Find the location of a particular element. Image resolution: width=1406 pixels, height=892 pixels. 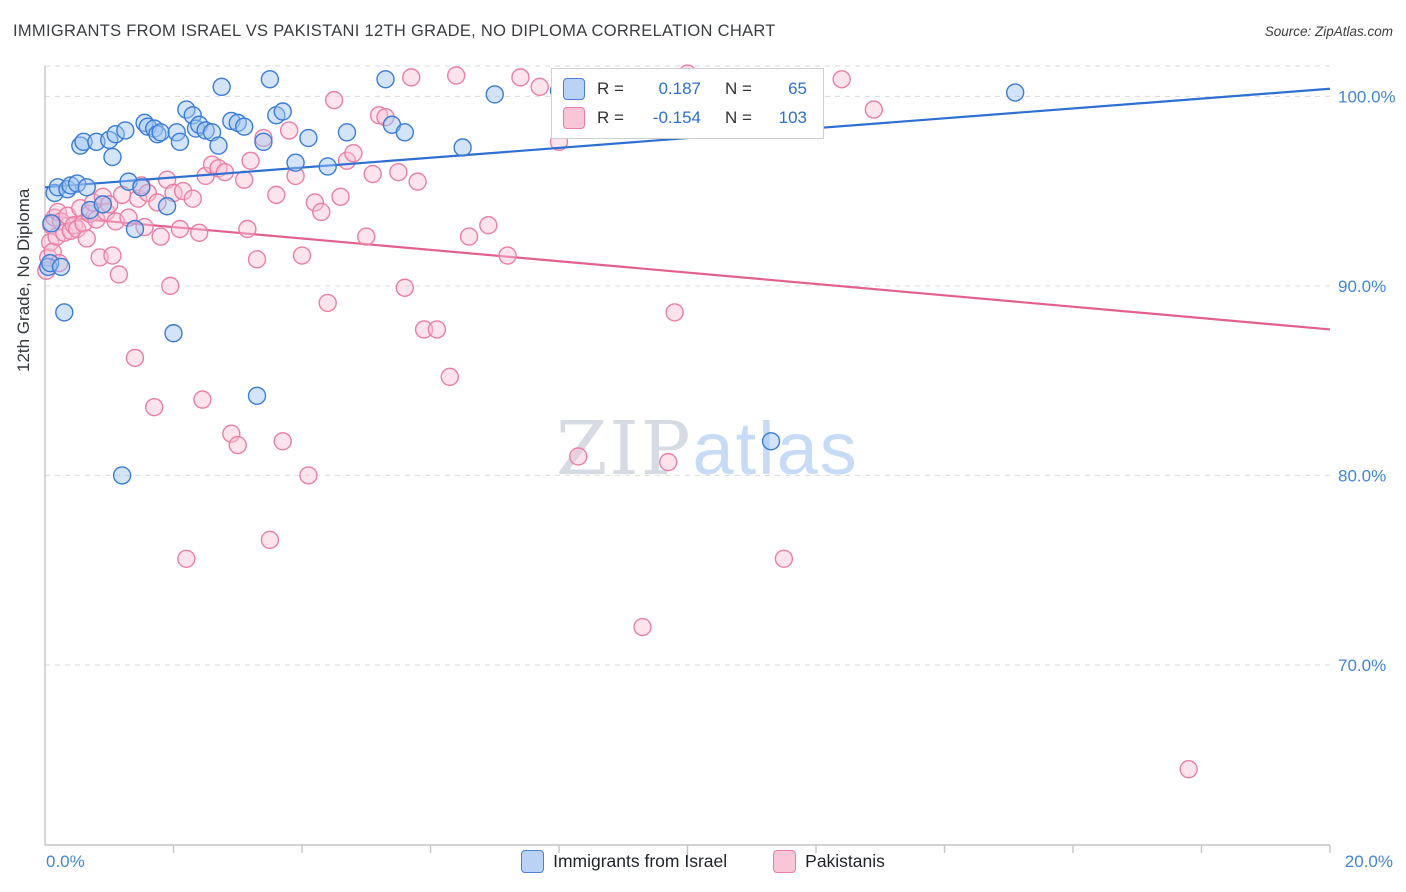

y-axis-title: 12th Grade, No Diploma is located at coordinates (23, 280).